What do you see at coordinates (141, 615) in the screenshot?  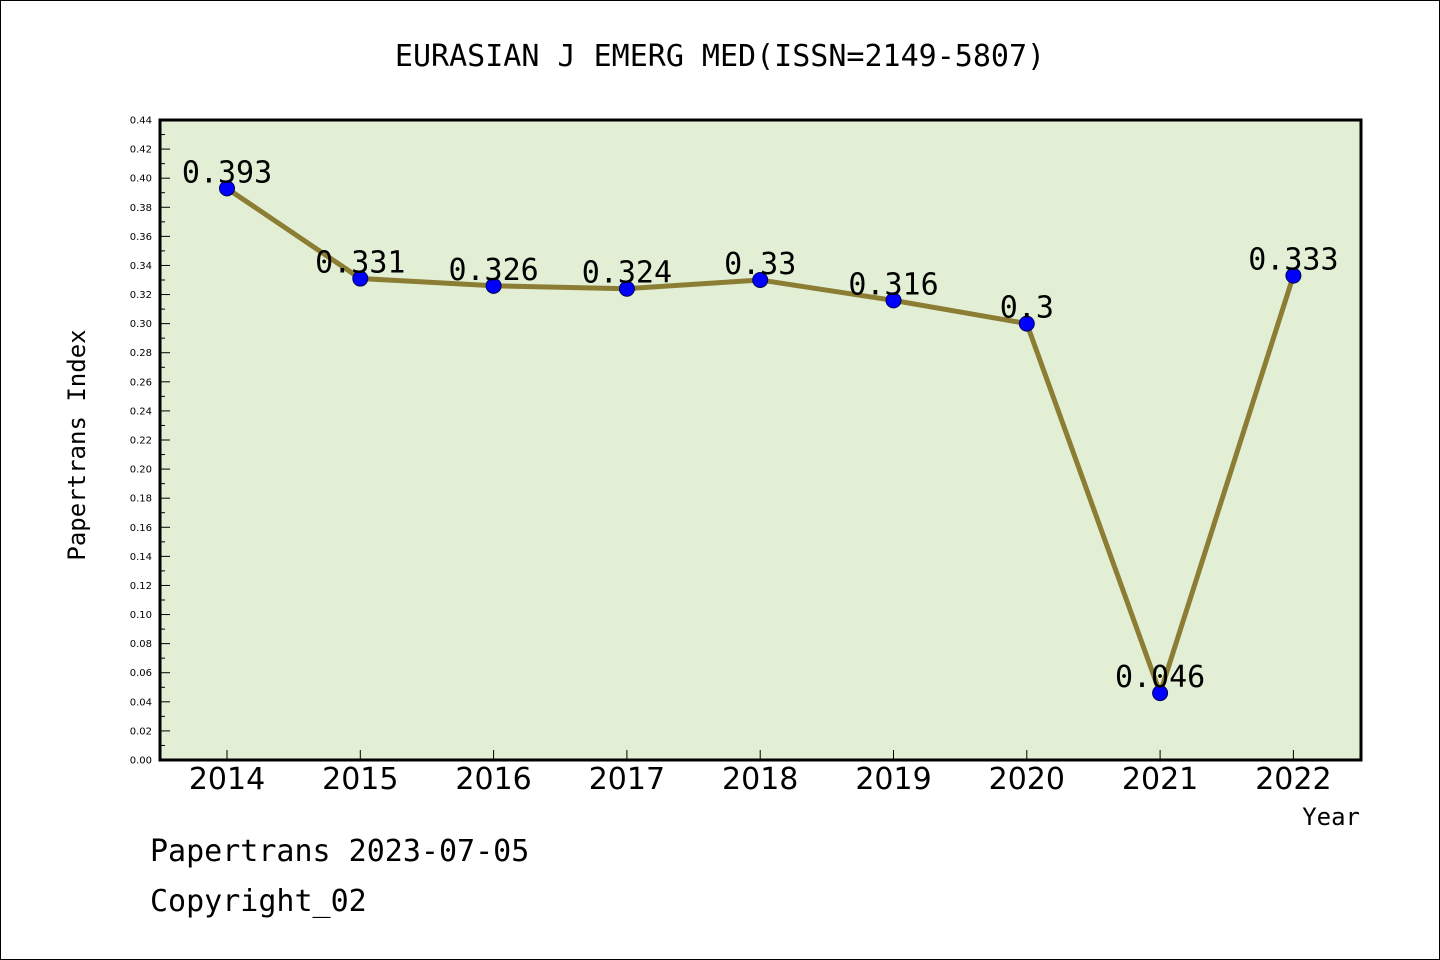 I see `y-tick-label: 0.10` at bounding box center [141, 615].